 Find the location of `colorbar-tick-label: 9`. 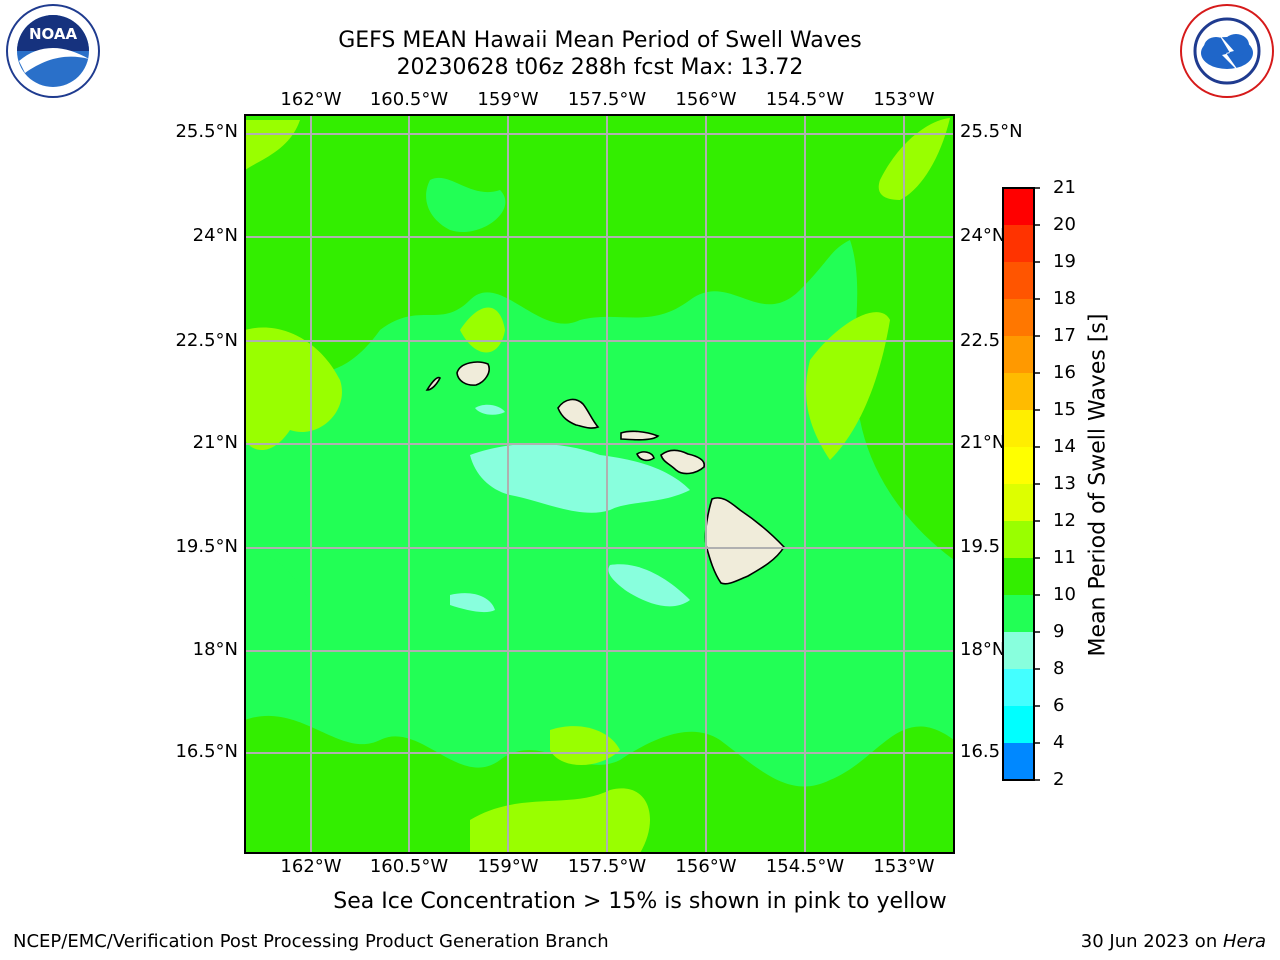

colorbar-tick-label: 9 is located at coordinates (1059, 631).